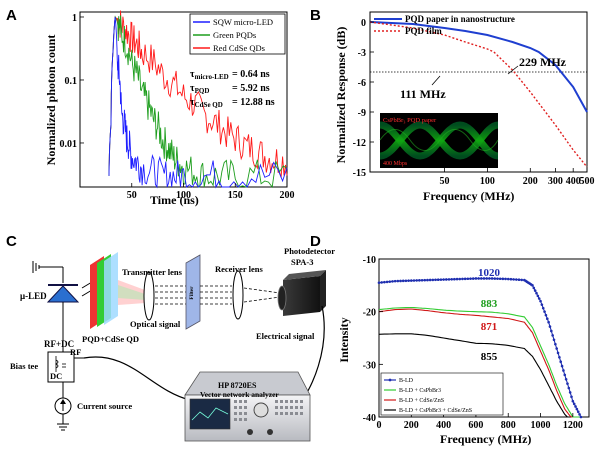 The width and height of the screenshot is (599, 453). I want to click on panel-a-legend-label-1: Green PQDs, so click(234, 35).